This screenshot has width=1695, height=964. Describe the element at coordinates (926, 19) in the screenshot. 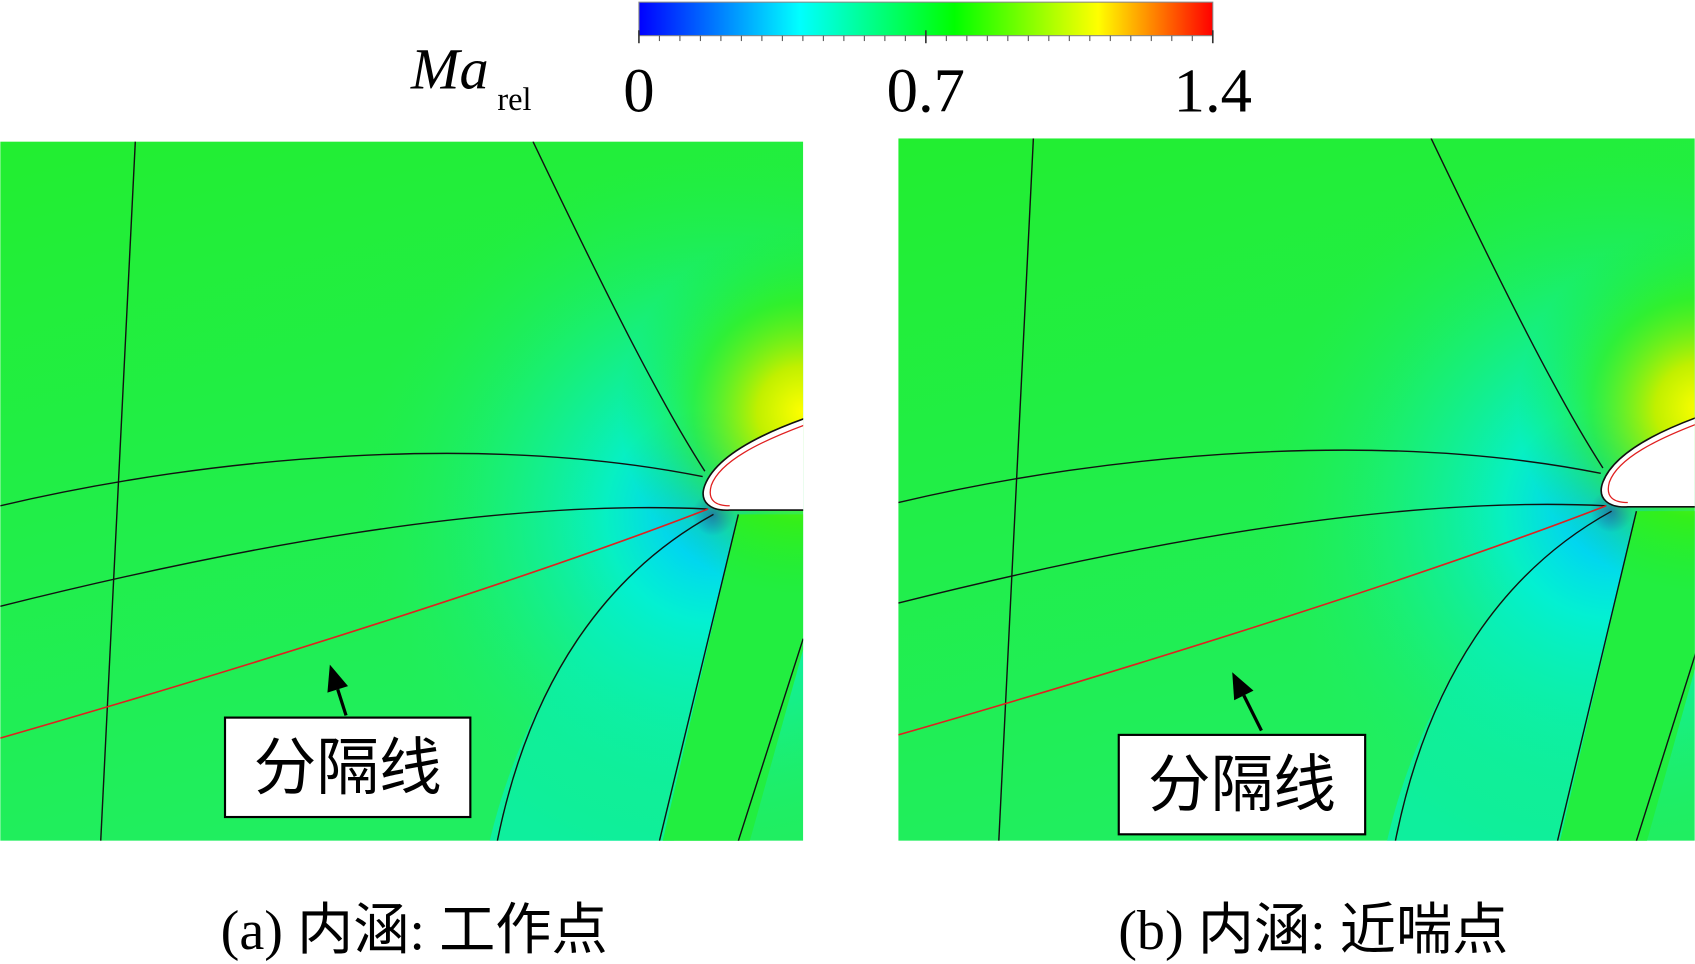

I see `colorbar` at that location.